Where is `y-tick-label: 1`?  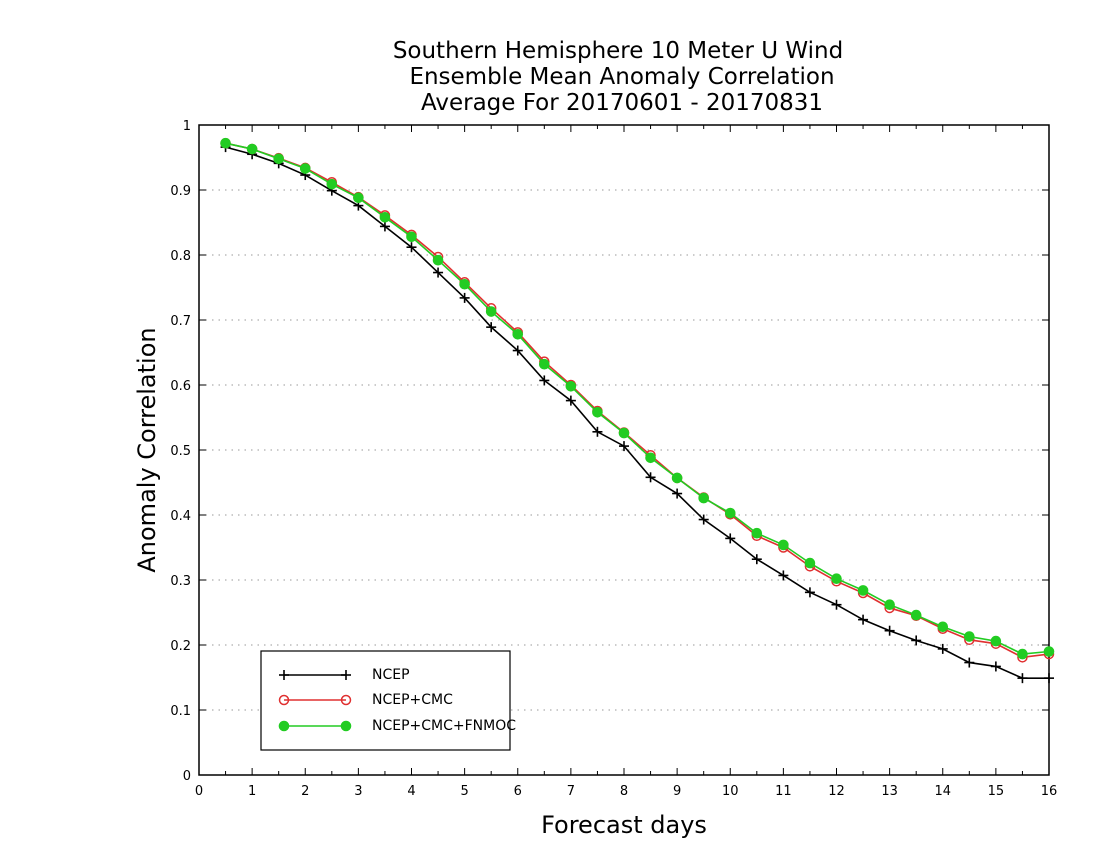 y-tick-label: 1 is located at coordinates (187, 126).